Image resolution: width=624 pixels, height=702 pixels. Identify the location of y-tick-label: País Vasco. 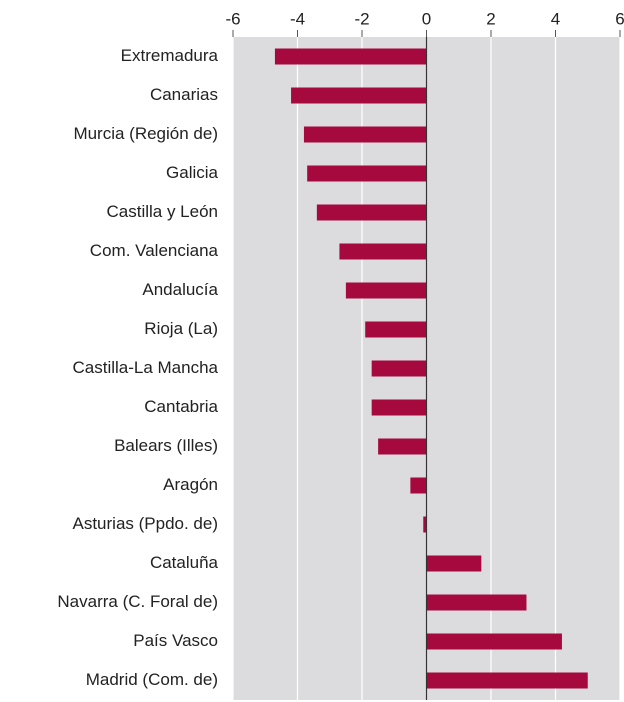
(175, 640).